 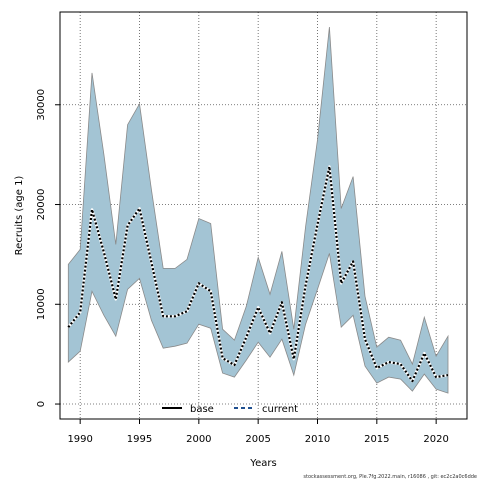 I want to click on x-tick-label-1: 1995, so click(x=139, y=439).